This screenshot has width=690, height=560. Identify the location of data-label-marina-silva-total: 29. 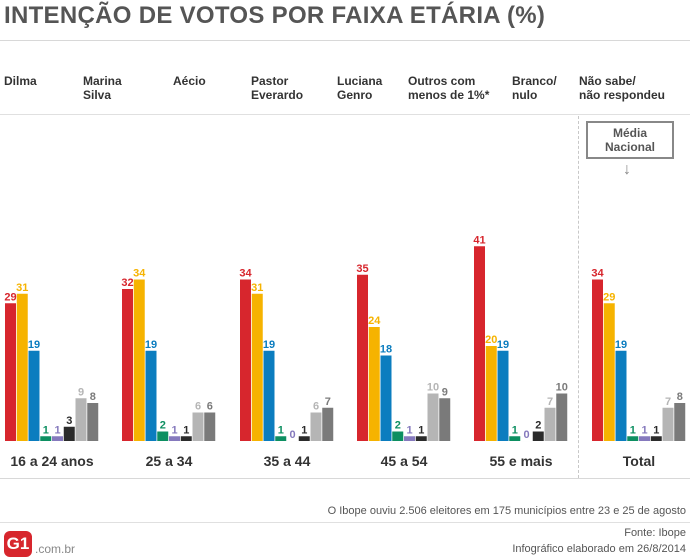
(609, 297).